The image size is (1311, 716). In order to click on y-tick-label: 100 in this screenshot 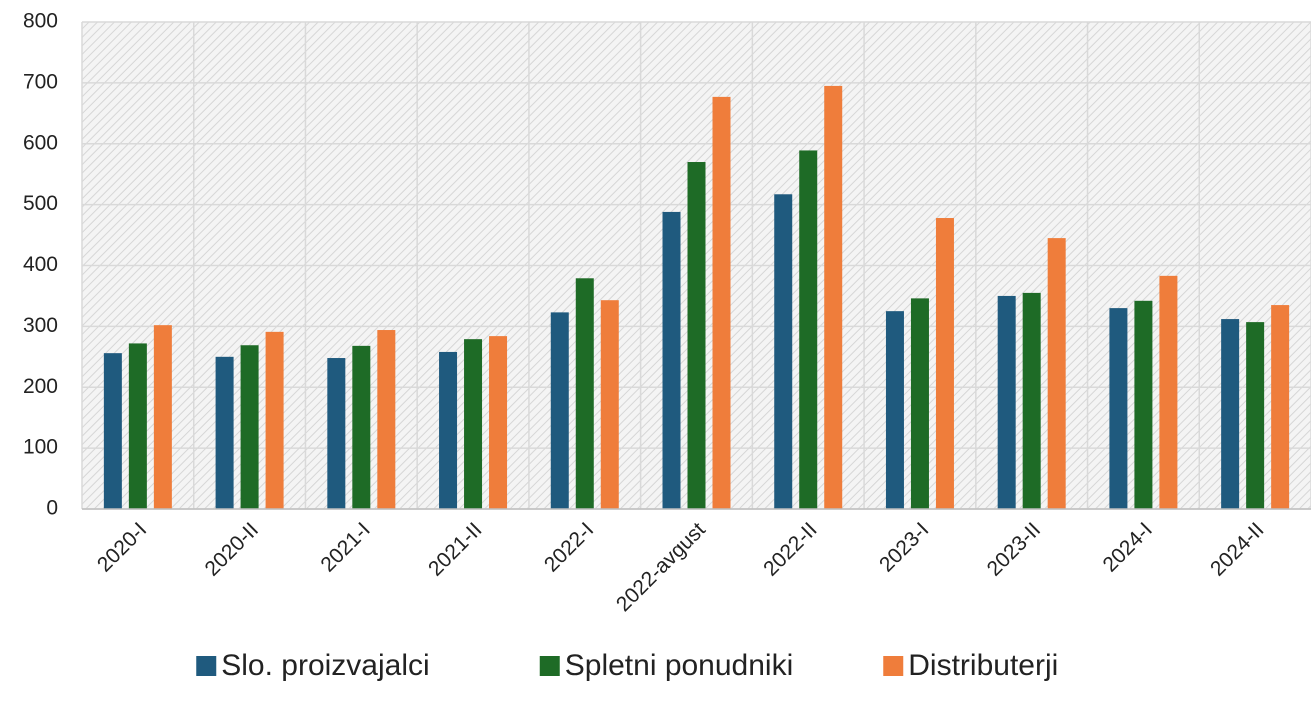, I will do `click(40, 447)`.